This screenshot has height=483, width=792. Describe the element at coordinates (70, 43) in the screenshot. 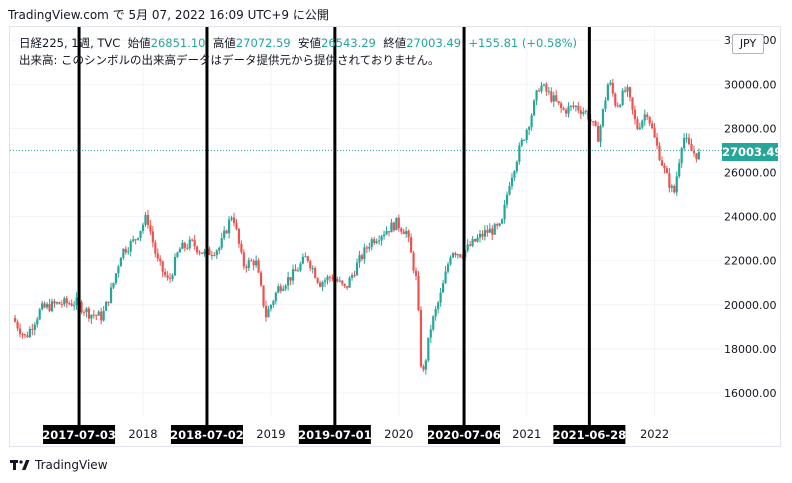

I see `legend-symbol: 日経225, 1週, TVC` at that location.